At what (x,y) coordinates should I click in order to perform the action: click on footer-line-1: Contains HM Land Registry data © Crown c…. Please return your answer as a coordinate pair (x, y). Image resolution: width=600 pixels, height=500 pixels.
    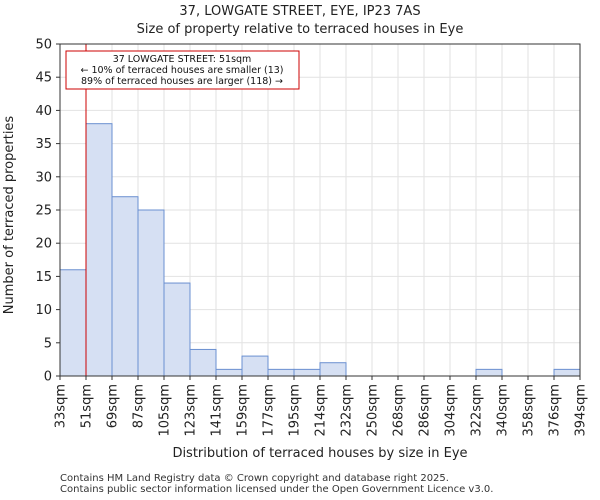
    Looking at the image, I should click on (254, 478).